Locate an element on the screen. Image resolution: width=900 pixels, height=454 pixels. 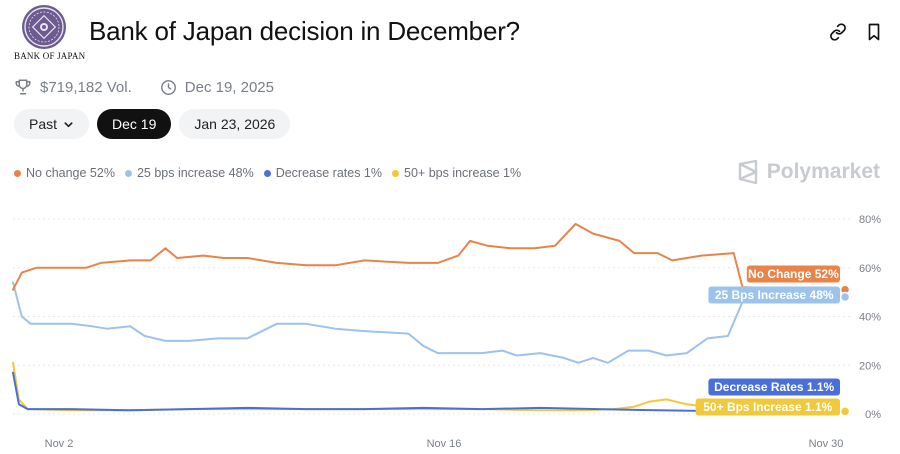
bank-of-japan-logo: BANK OF JAPAN is located at coordinates (50, 34).